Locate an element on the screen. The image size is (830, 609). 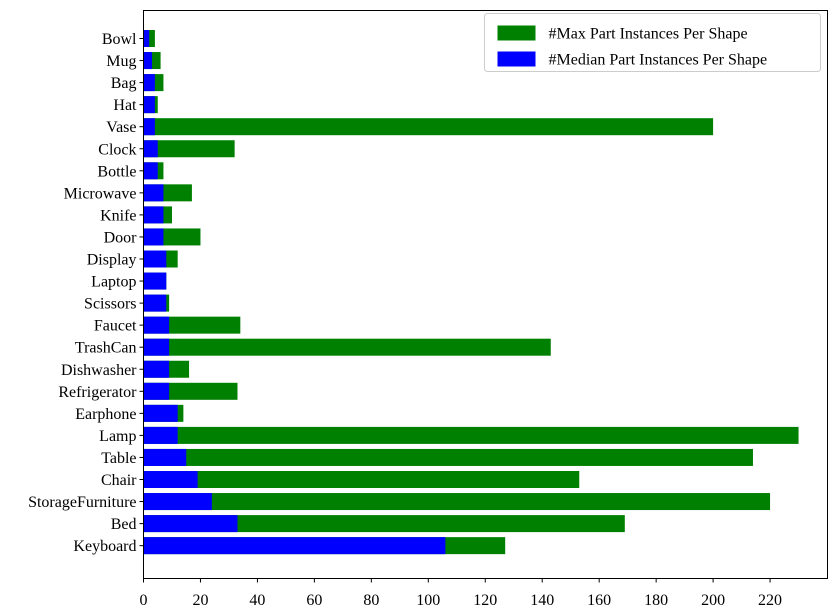
bar-median-dishwasher is located at coordinates (156, 369).